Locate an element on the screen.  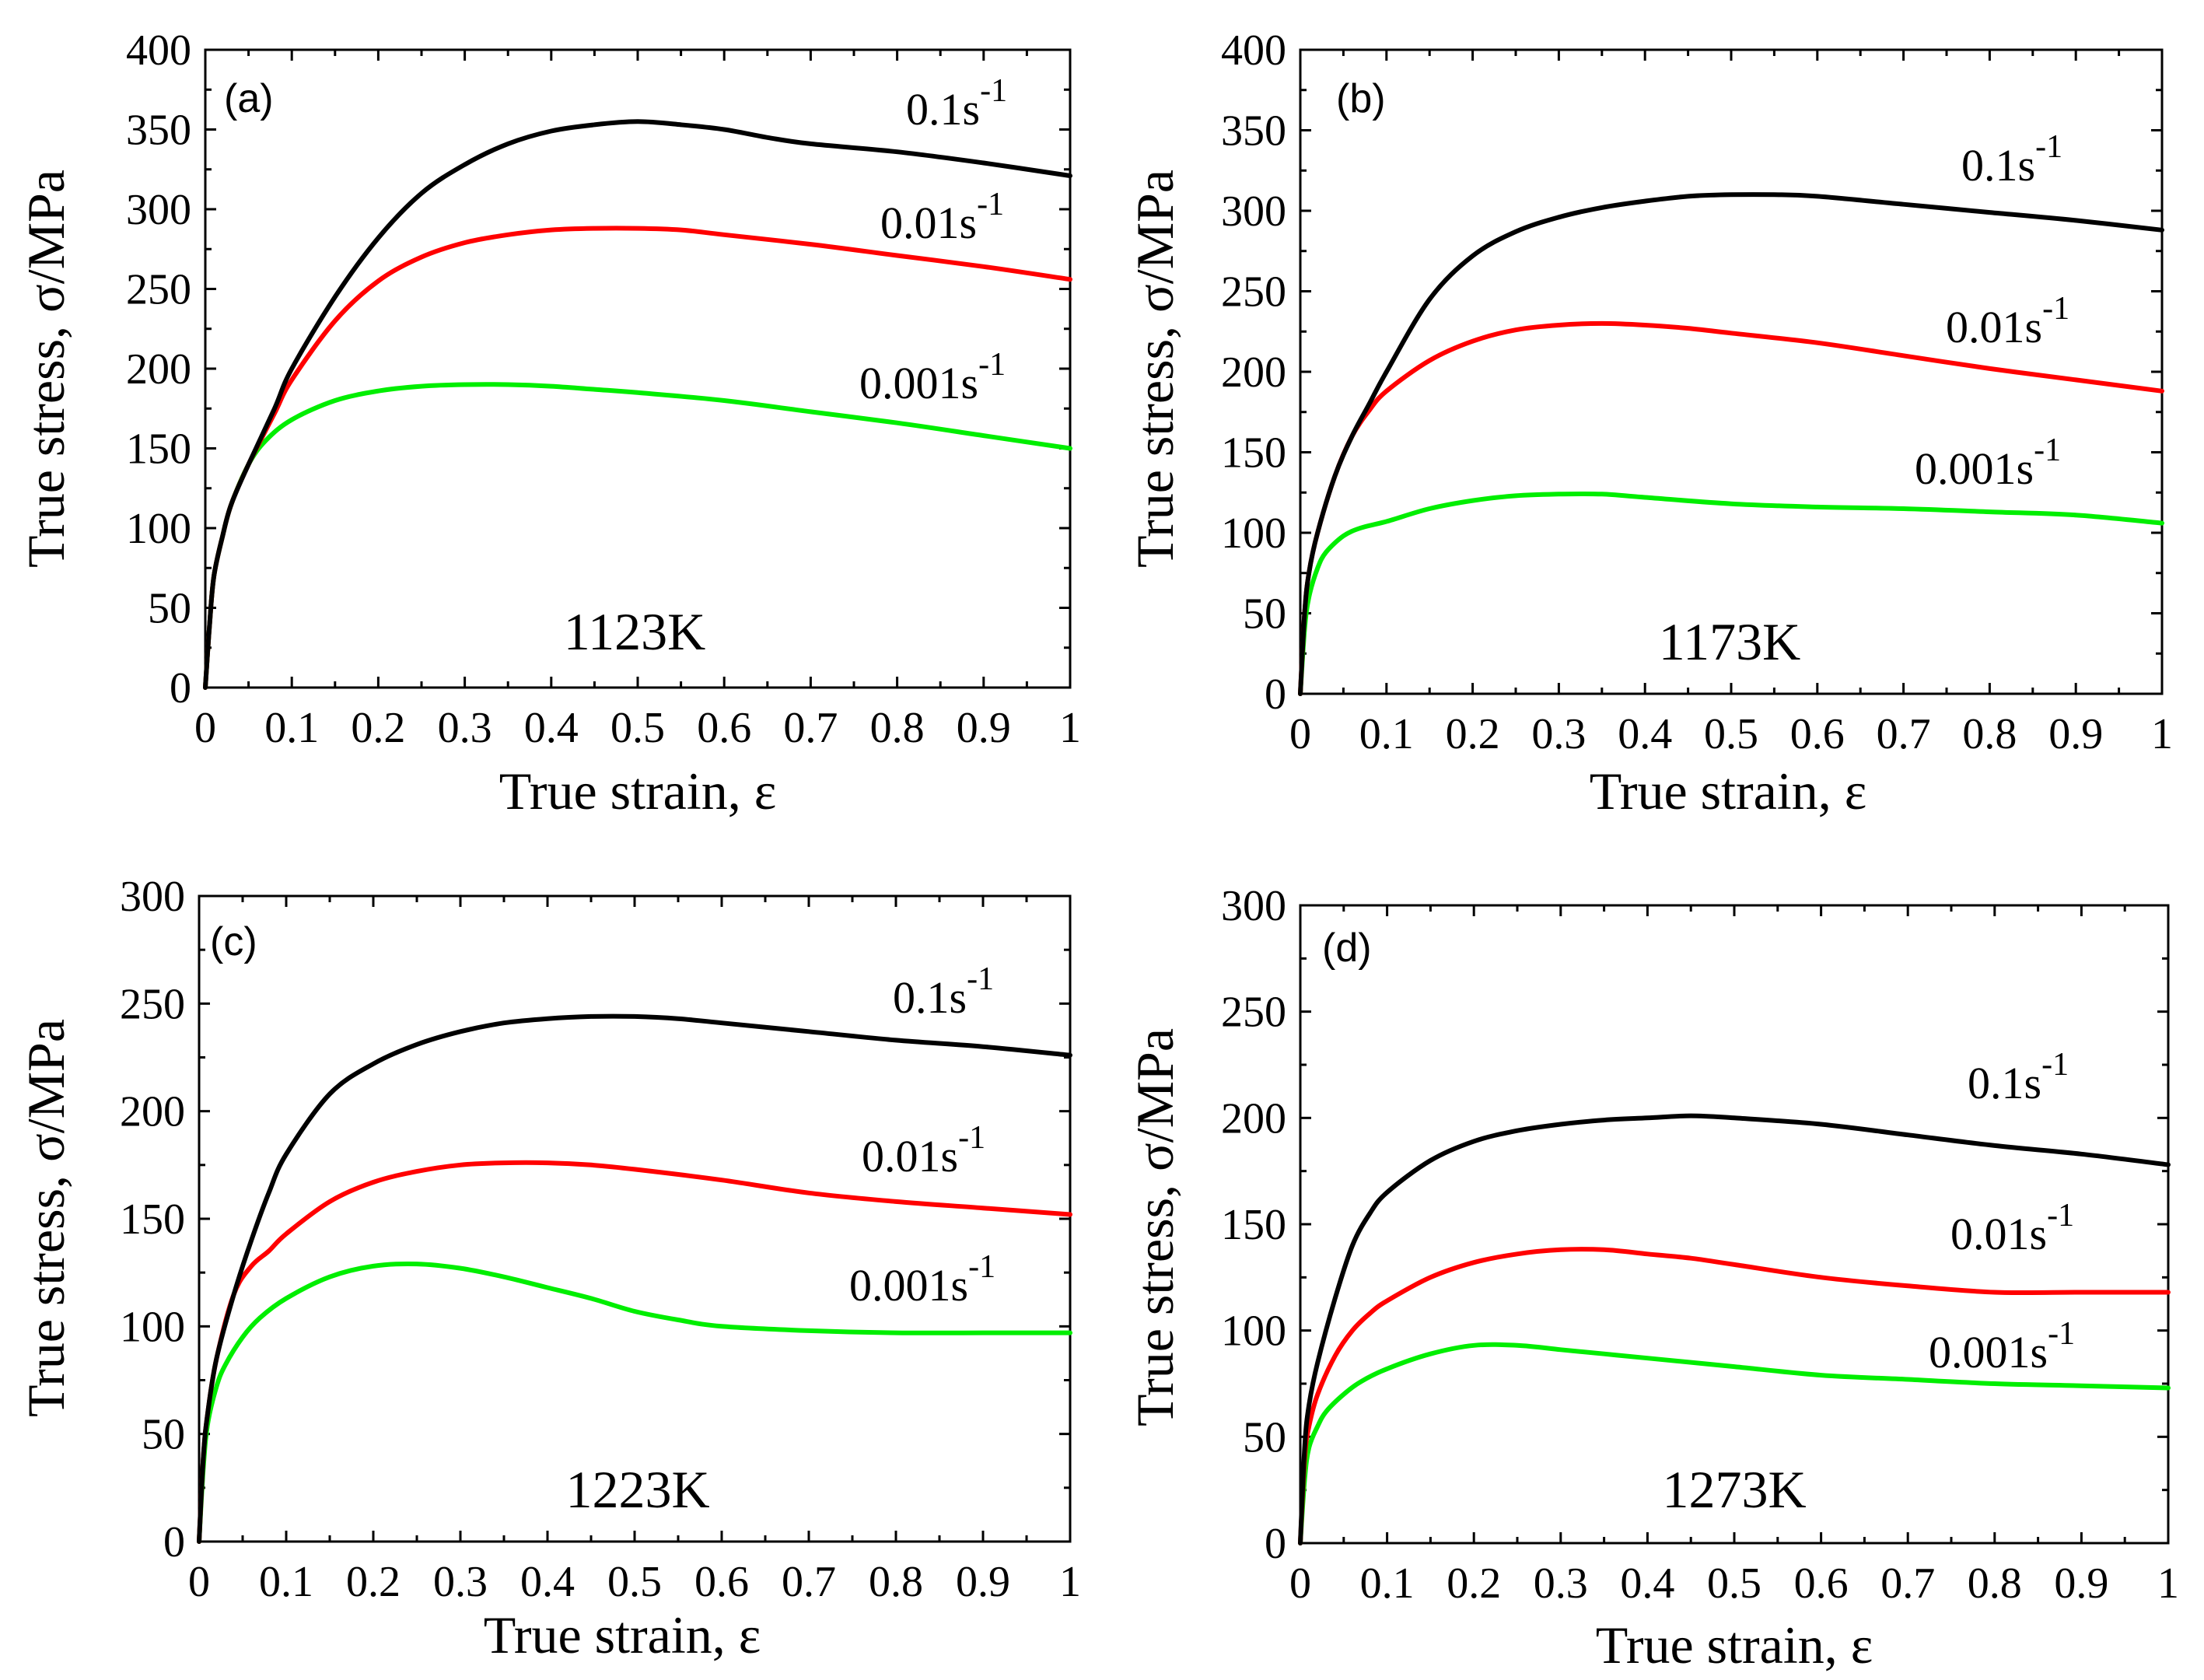
temperature-label: 1173K is located at coordinates (1730, 641).